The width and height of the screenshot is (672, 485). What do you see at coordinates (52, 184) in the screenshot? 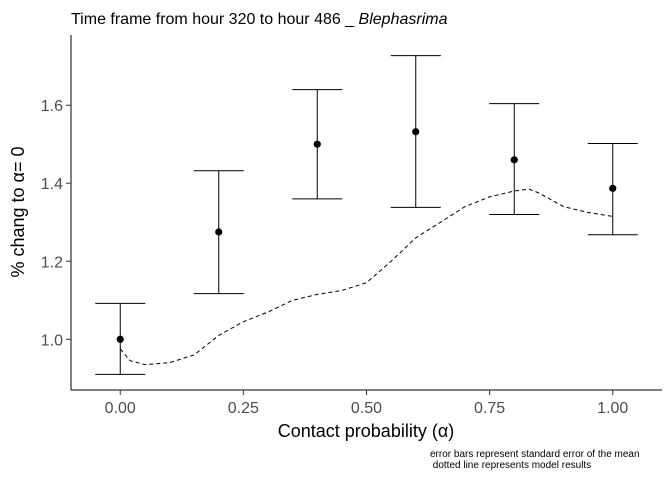
I see `y-tick-label: 1.4` at bounding box center [52, 184].